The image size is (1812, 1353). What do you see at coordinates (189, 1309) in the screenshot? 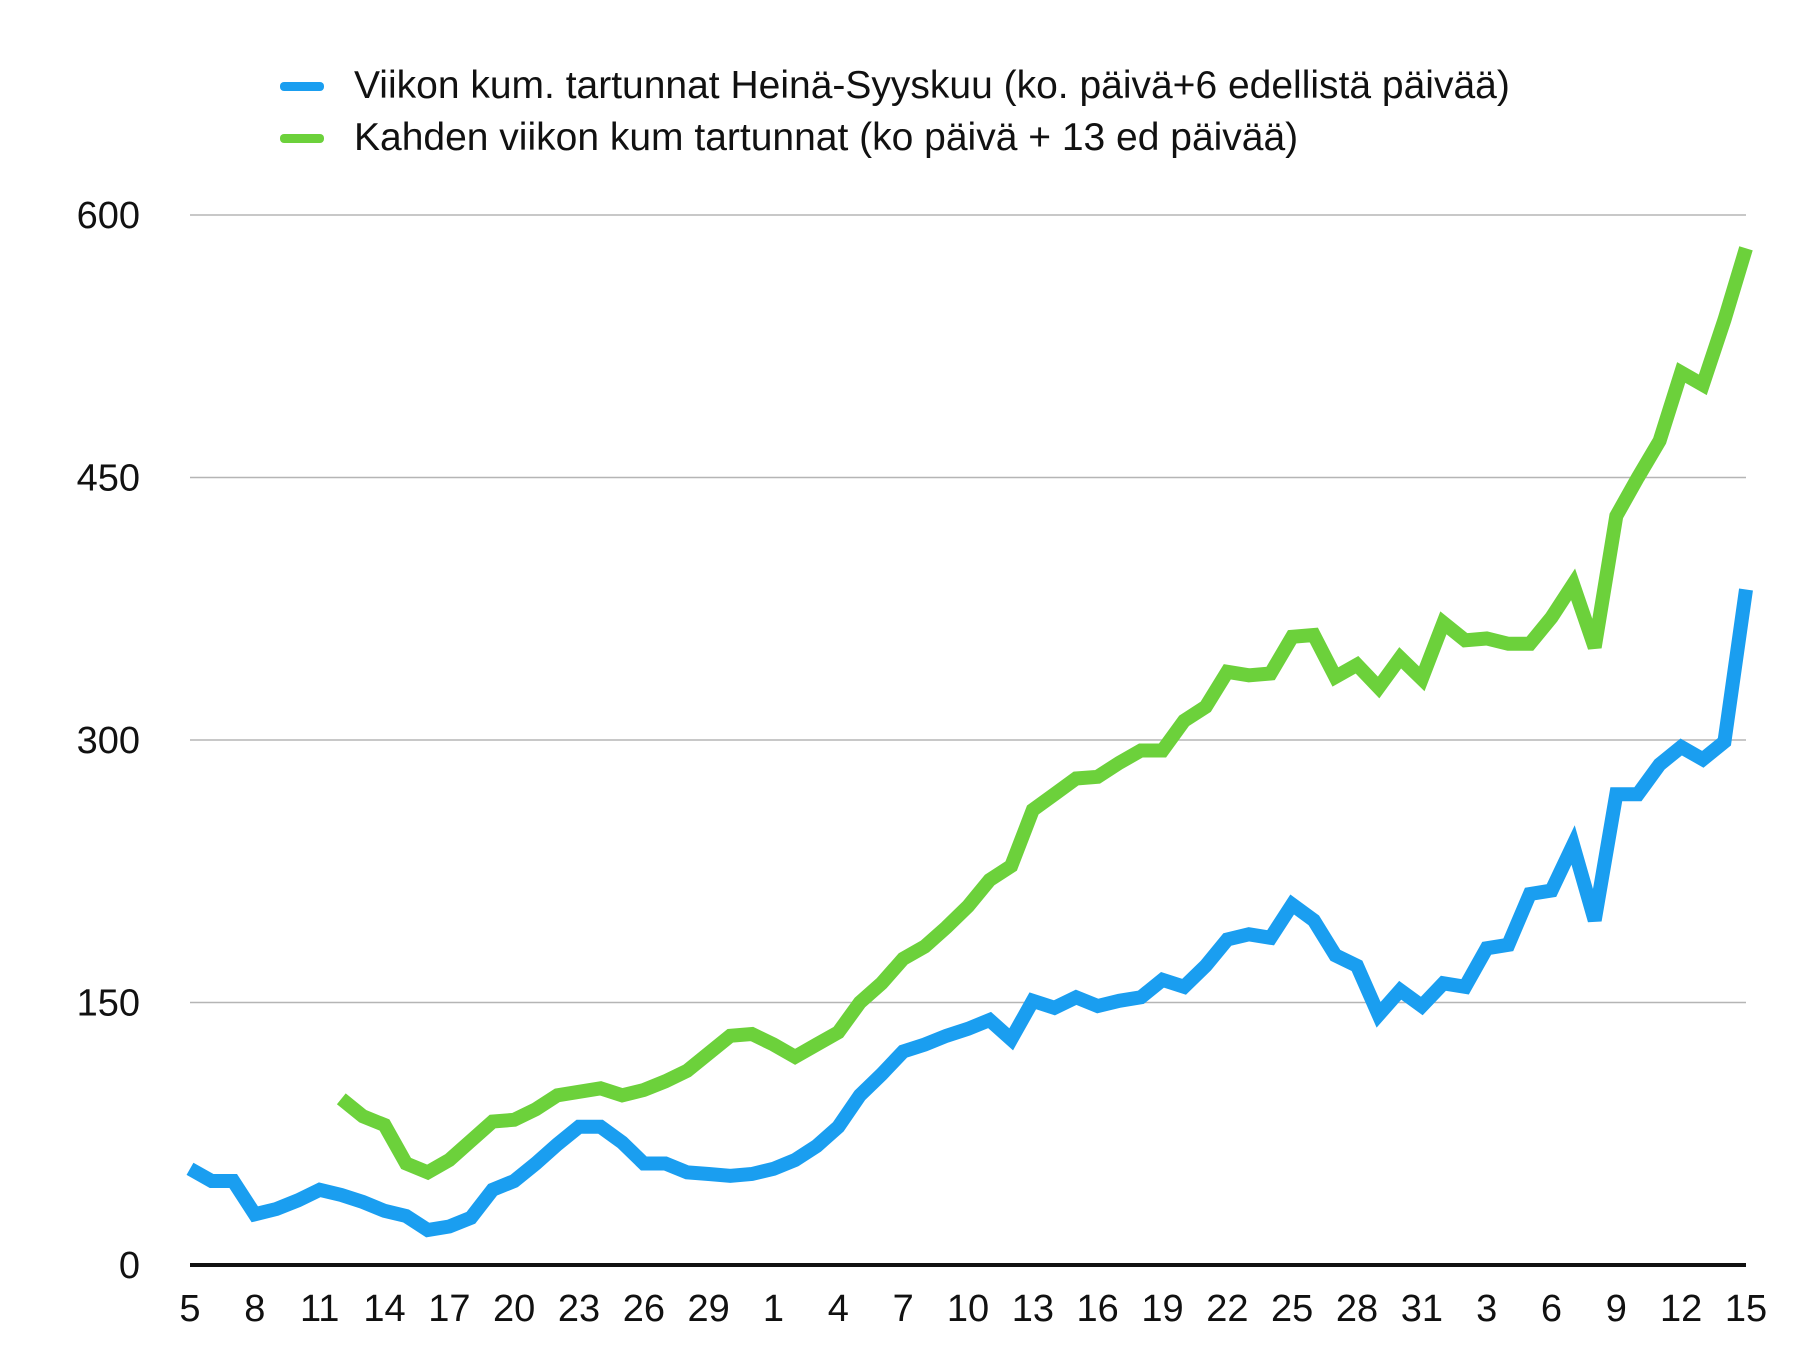
I see `x-tick-label: 5` at bounding box center [189, 1309].